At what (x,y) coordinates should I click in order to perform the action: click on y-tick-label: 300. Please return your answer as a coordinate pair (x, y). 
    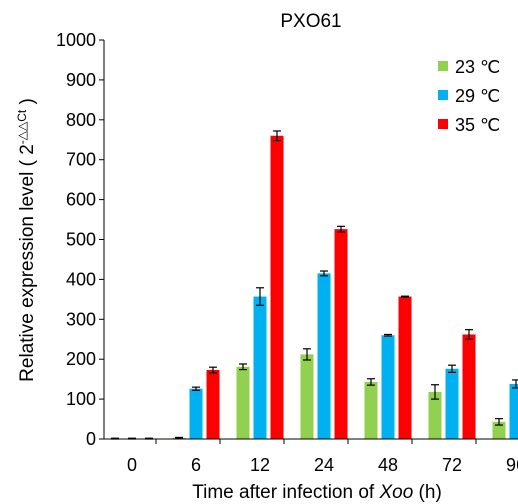
    Looking at the image, I should click on (81, 319).